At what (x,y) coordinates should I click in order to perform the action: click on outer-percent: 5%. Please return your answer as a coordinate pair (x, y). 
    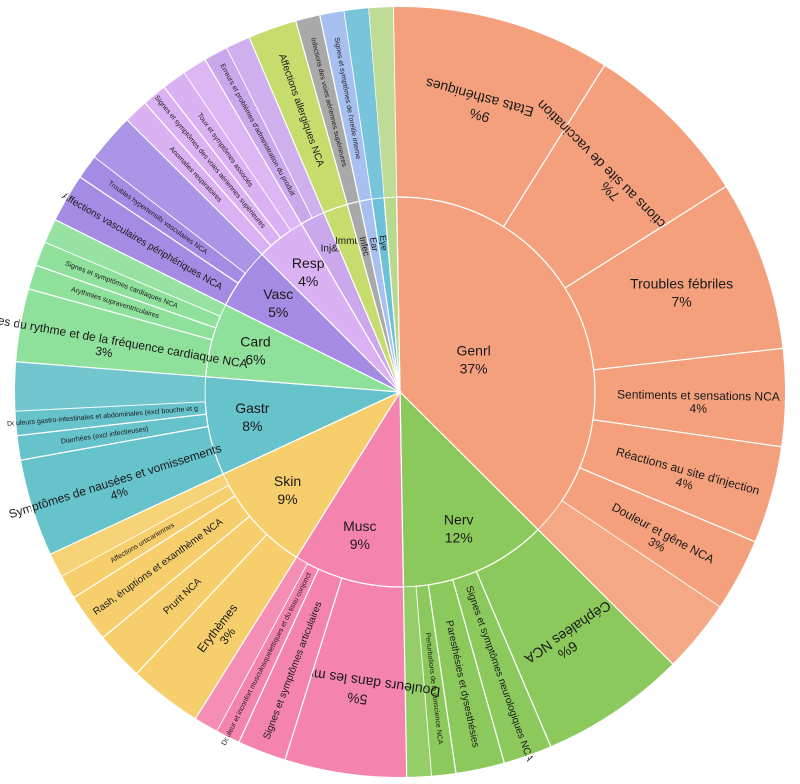
    Looking at the image, I should click on (357, 698).